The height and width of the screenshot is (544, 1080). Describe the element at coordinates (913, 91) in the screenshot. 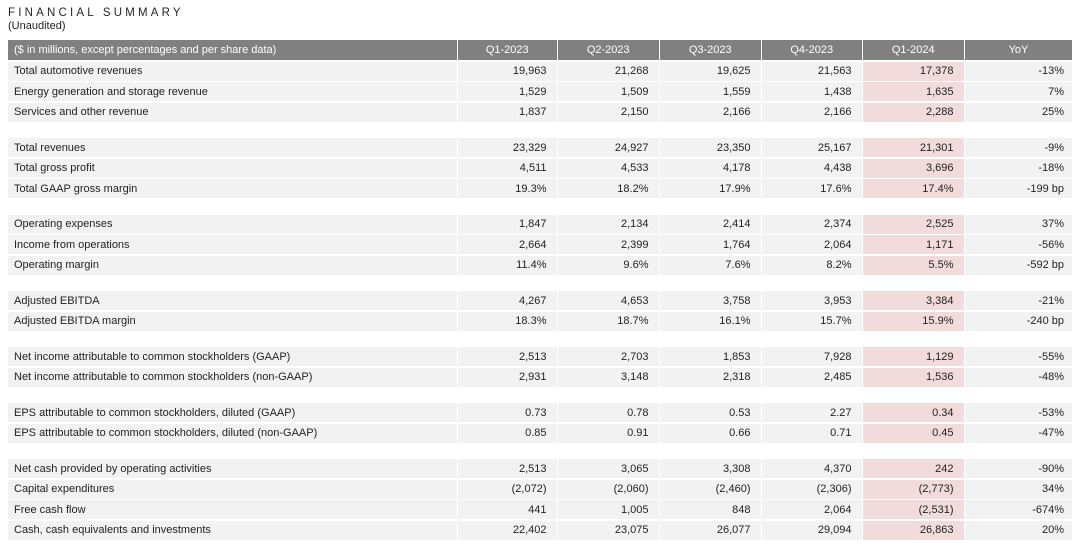

I see `quarter-value: 1,635` at that location.